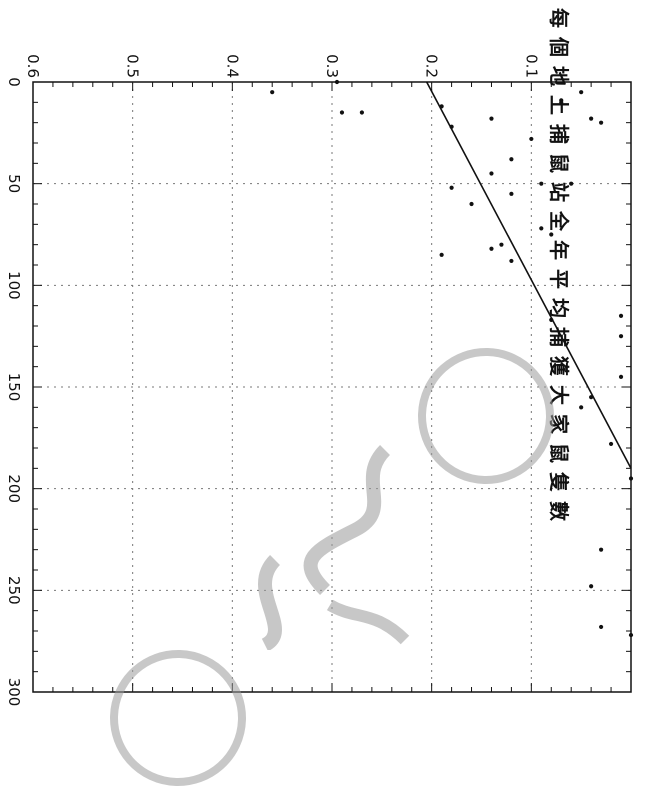 The width and height of the screenshot is (645, 805). Describe the element at coordinates (33, 66) in the screenshot. I see `y-tick-label: 0.6` at that location.